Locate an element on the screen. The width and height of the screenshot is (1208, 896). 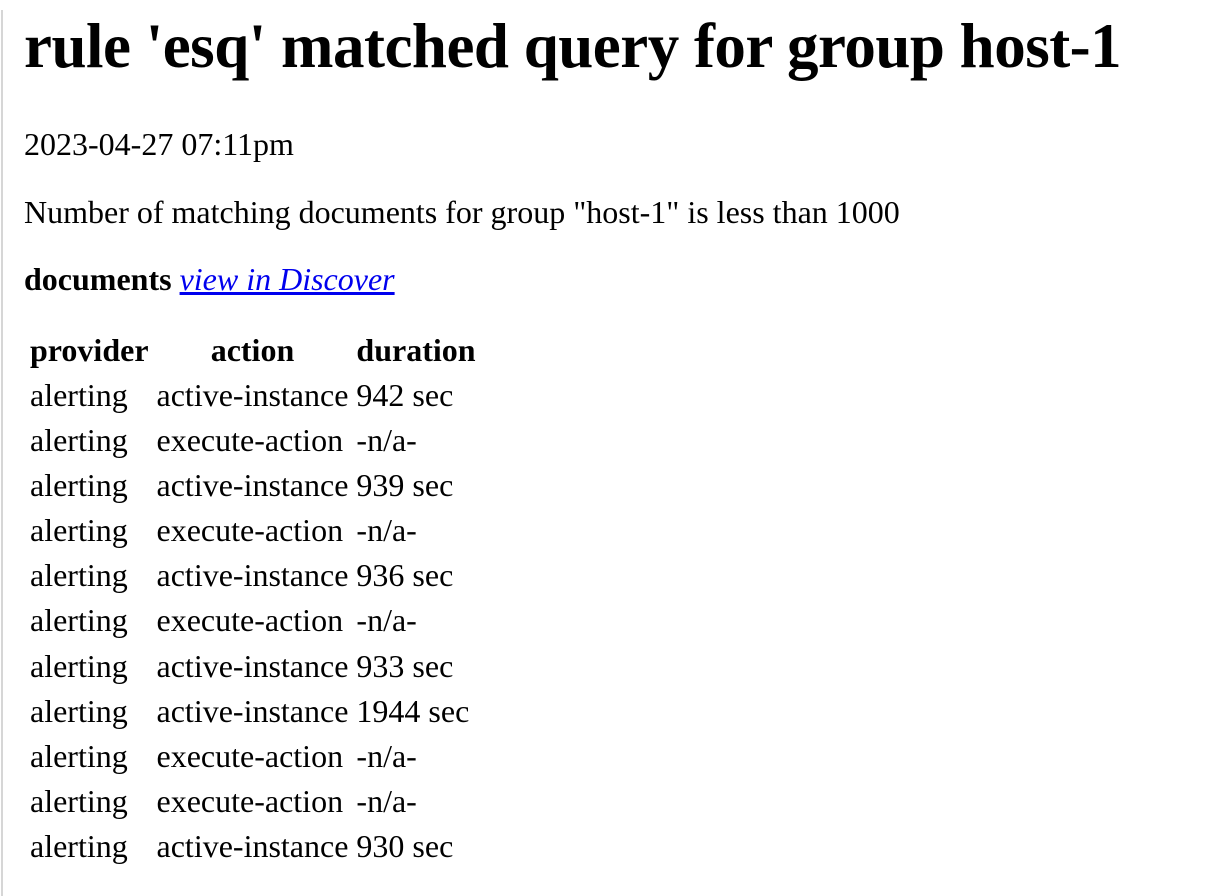
table-row: alerting active-instance 939 sec is located at coordinates (253, 485).